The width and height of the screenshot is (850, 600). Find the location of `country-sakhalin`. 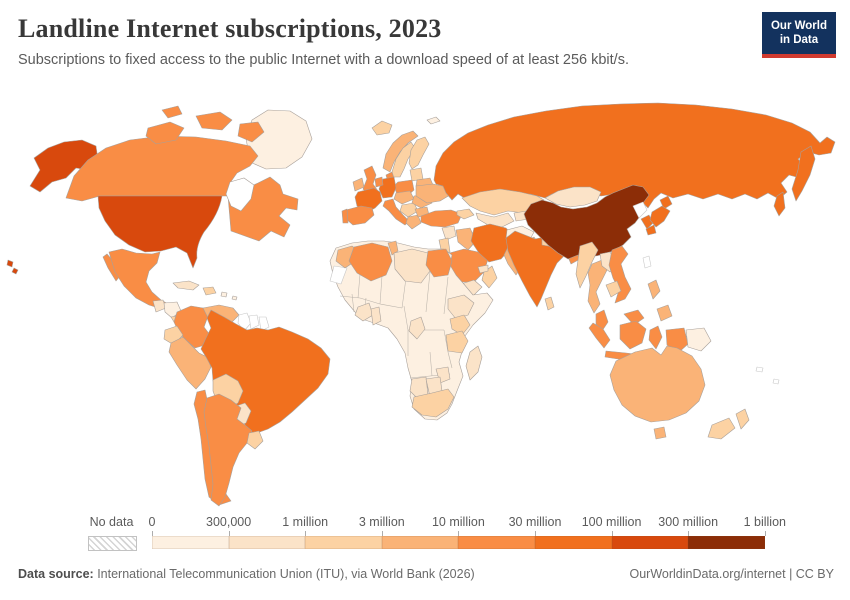

country-sakhalin is located at coordinates (779, 204).